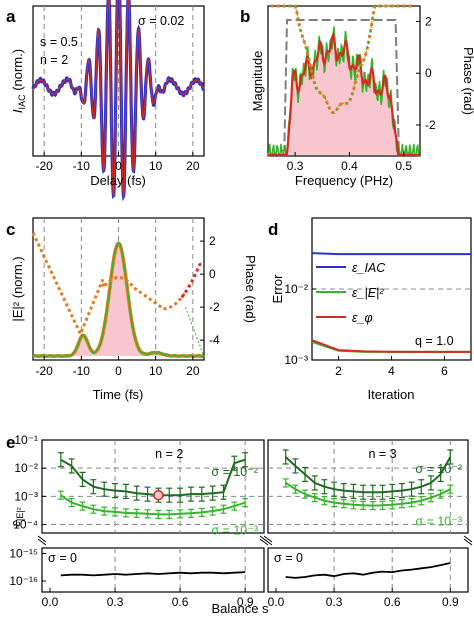 The width and height of the screenshot is (474, 619). Describe the element at coordinates (245, 16) in the screenshot. I see `panel-label-b: b` at that location.